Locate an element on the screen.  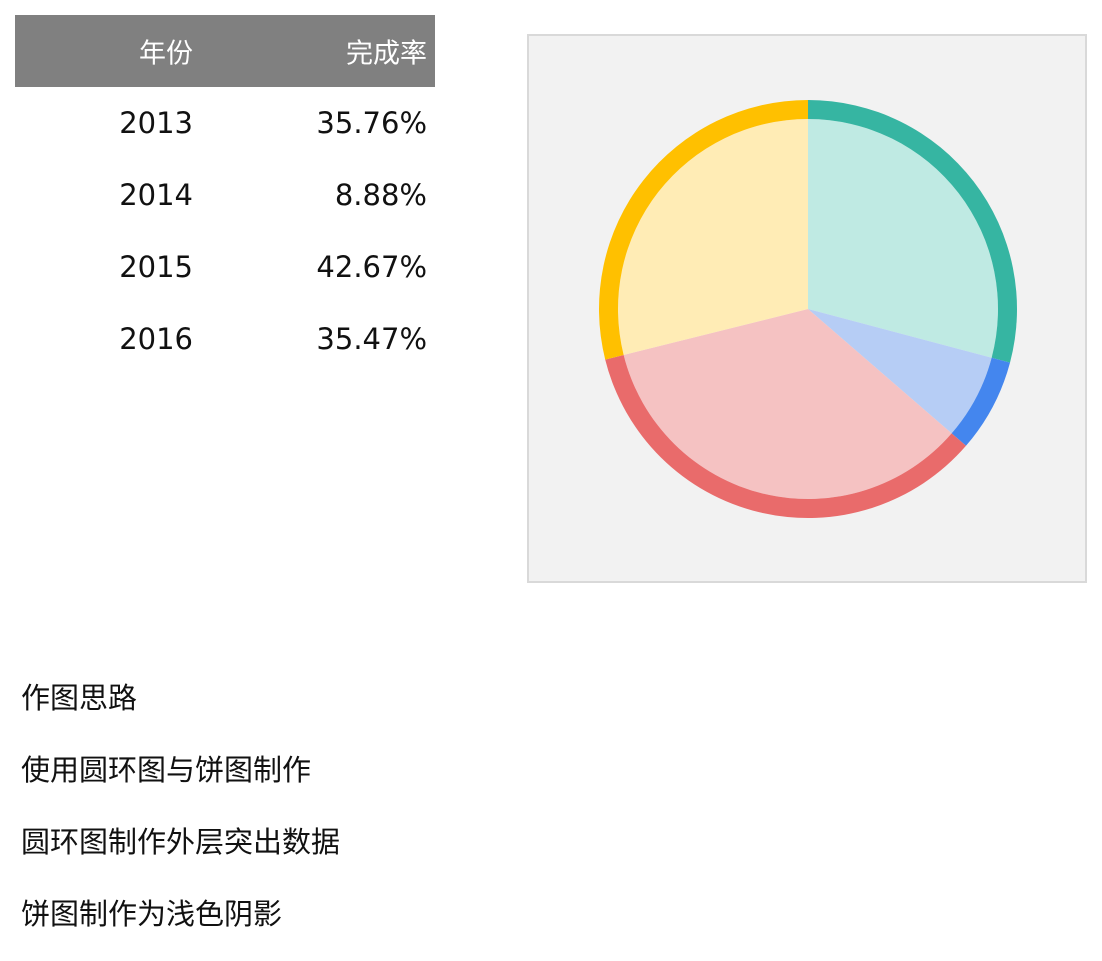
row-rate: 35.76% is located at coordinates (371, 123).